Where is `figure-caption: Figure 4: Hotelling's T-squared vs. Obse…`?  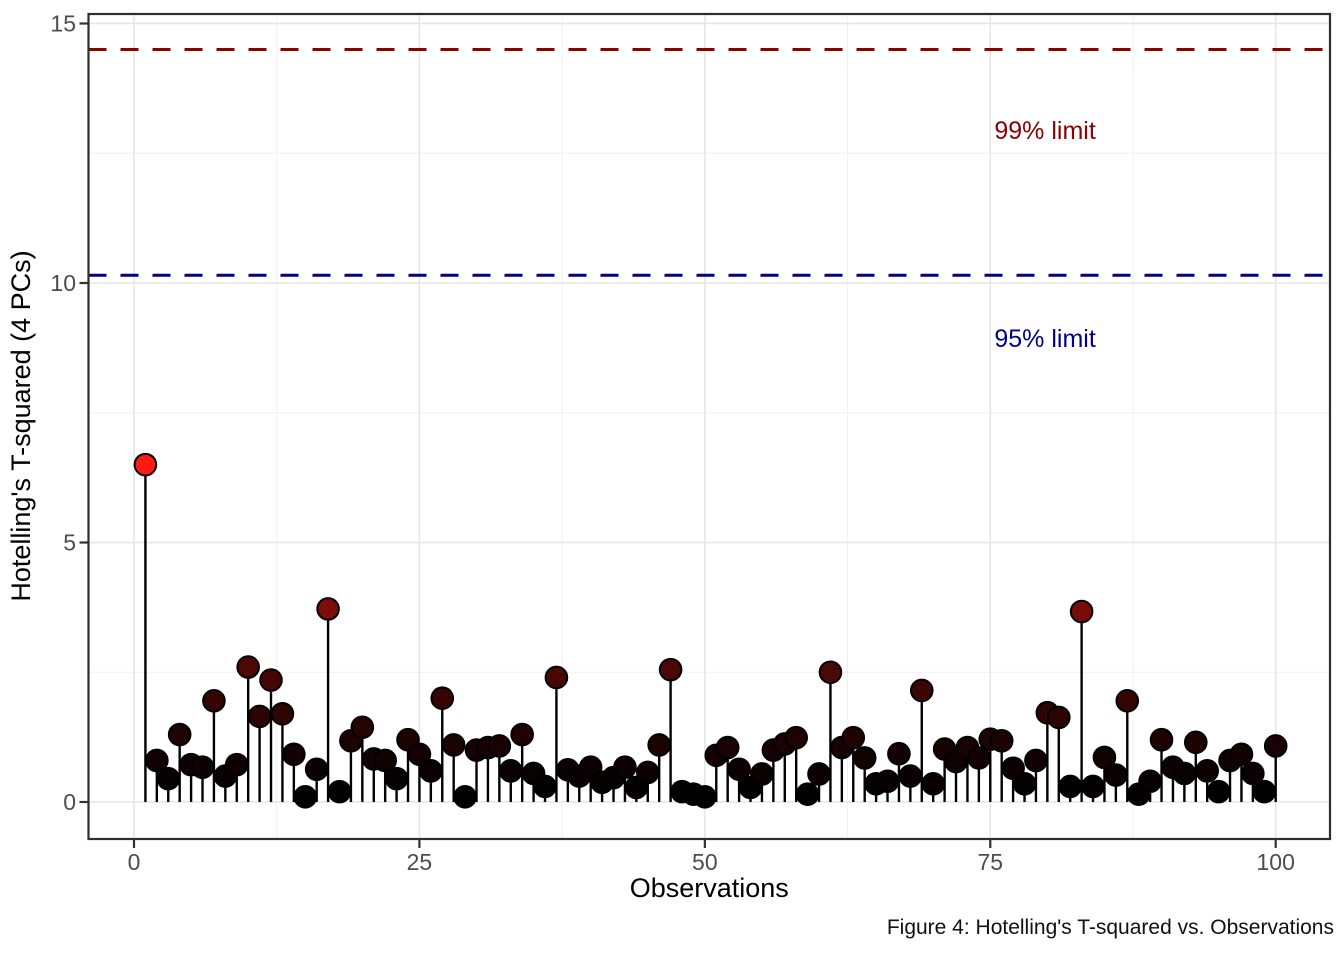
figure-caption: Figure 4: Hotelling's T-squared vs. Obse… is located at coordinates (1110, 927).